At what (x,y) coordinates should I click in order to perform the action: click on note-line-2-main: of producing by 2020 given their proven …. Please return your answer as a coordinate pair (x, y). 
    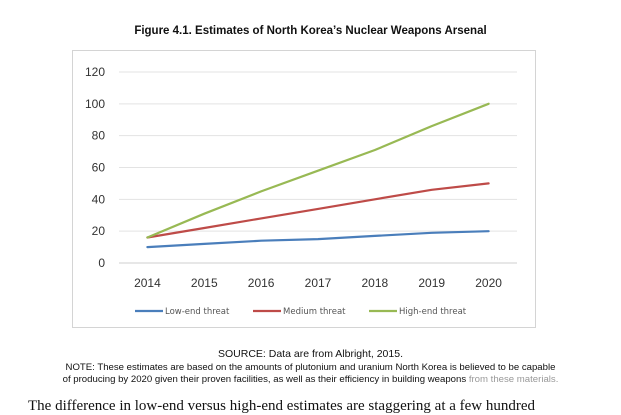
    Looking at the image, I should click on (265, 379).